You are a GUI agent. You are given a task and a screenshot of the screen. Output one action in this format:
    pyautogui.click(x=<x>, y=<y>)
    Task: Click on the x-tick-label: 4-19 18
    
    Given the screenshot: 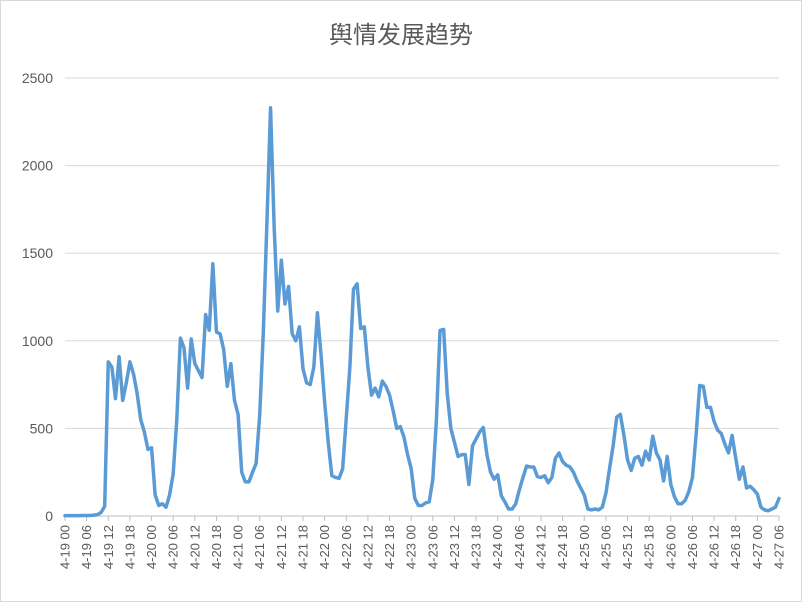 What is the action you would take?
    pyautogui.click(x=129, y=547)
    